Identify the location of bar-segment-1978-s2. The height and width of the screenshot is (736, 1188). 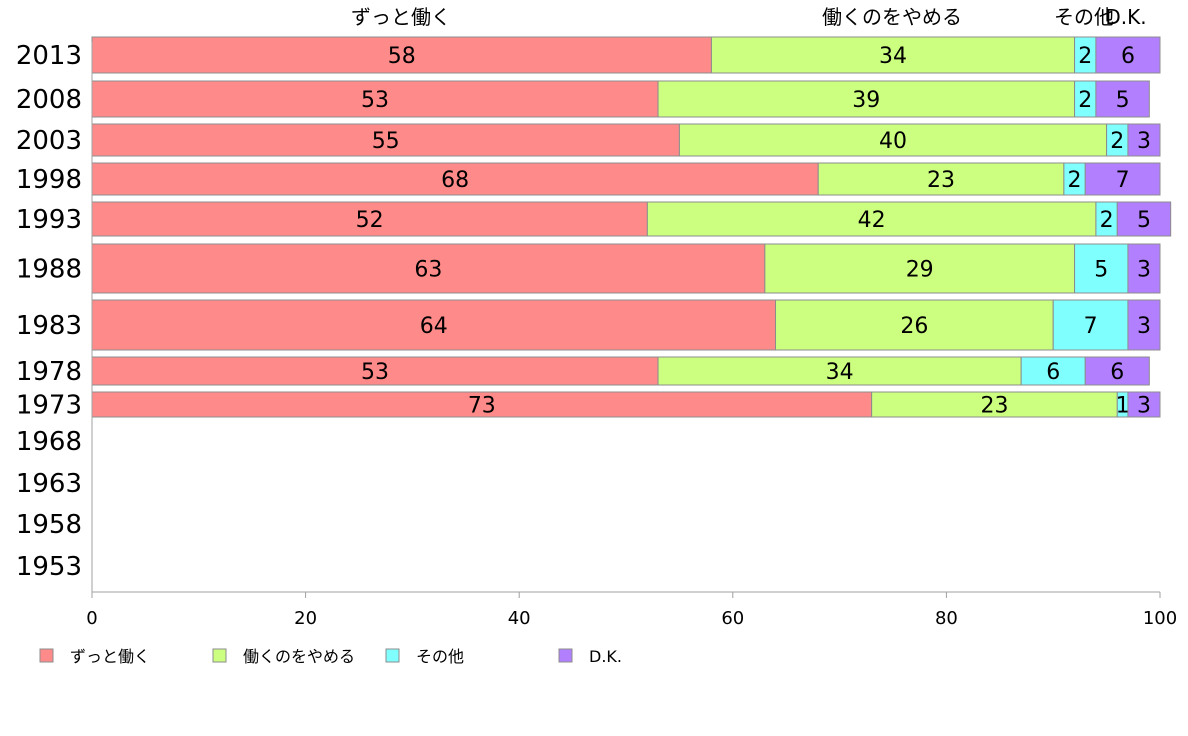
(1053, 371).